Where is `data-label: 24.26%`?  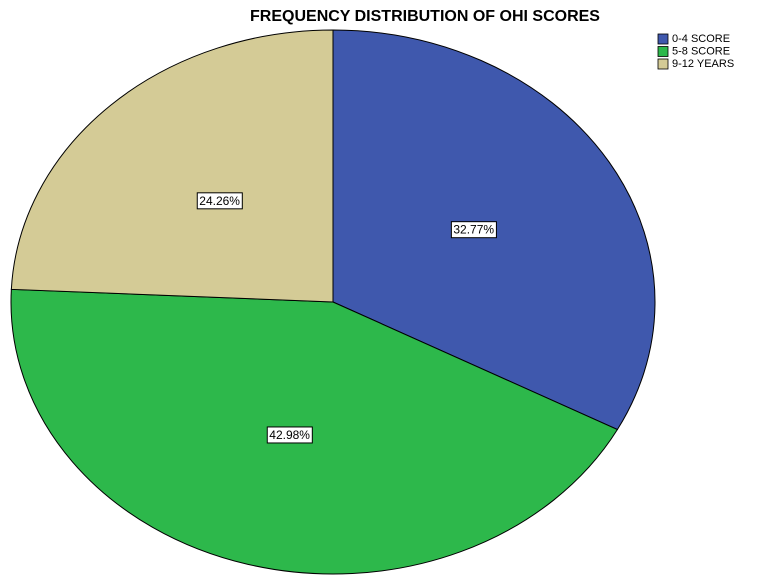 data-label: 24.26% is located at coordinates (219, 201).